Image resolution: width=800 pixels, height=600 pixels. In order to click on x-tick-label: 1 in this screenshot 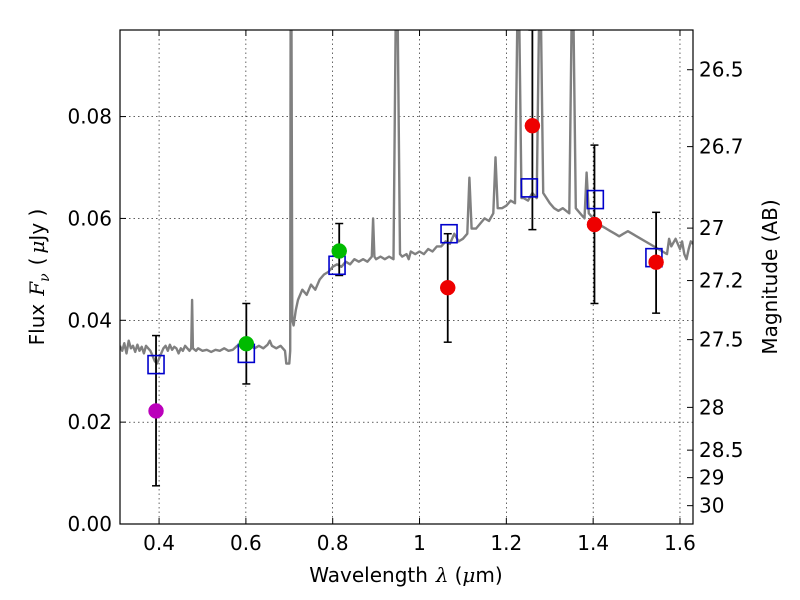, I will do `click(419, 543)`.